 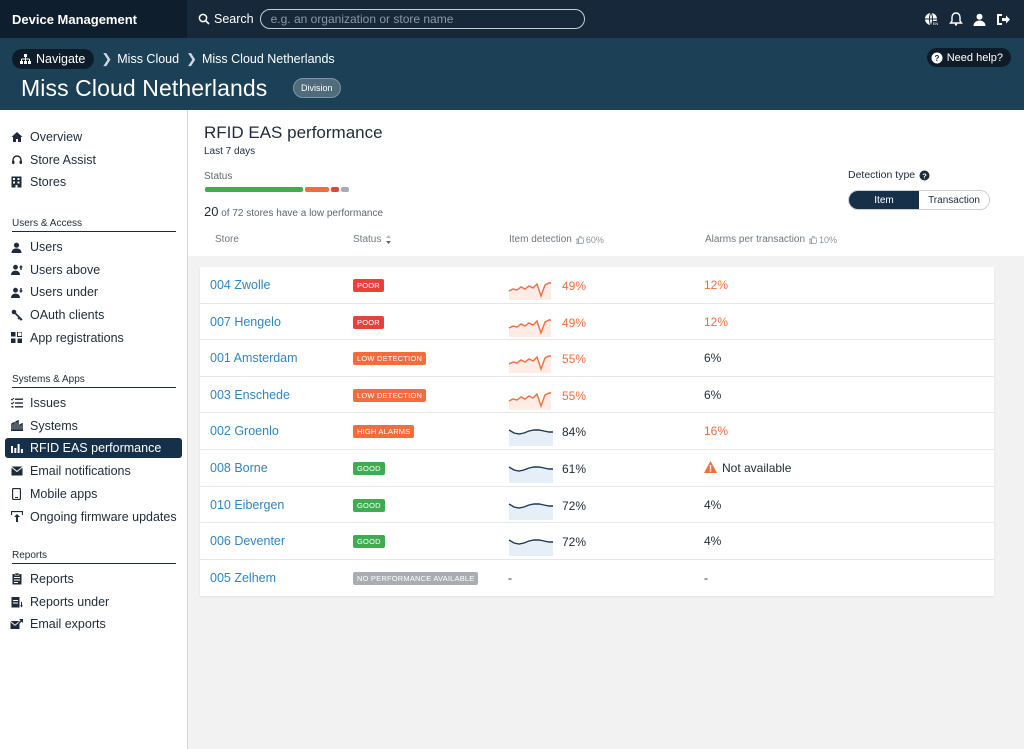 I want to click on breadcrumb-item: Miss Cloud, so click(x=148, y=59).